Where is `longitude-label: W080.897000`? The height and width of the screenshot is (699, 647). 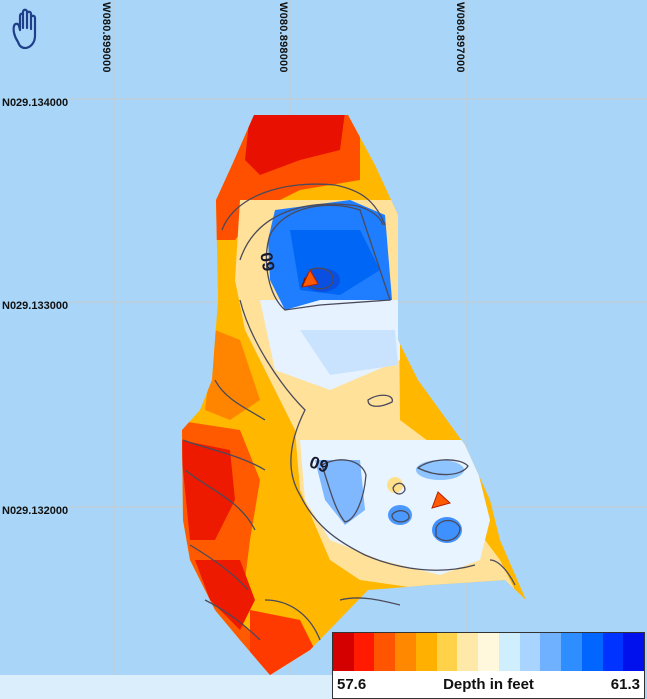 longitude-label: W080.897000 is located at coordinates (460, 37).